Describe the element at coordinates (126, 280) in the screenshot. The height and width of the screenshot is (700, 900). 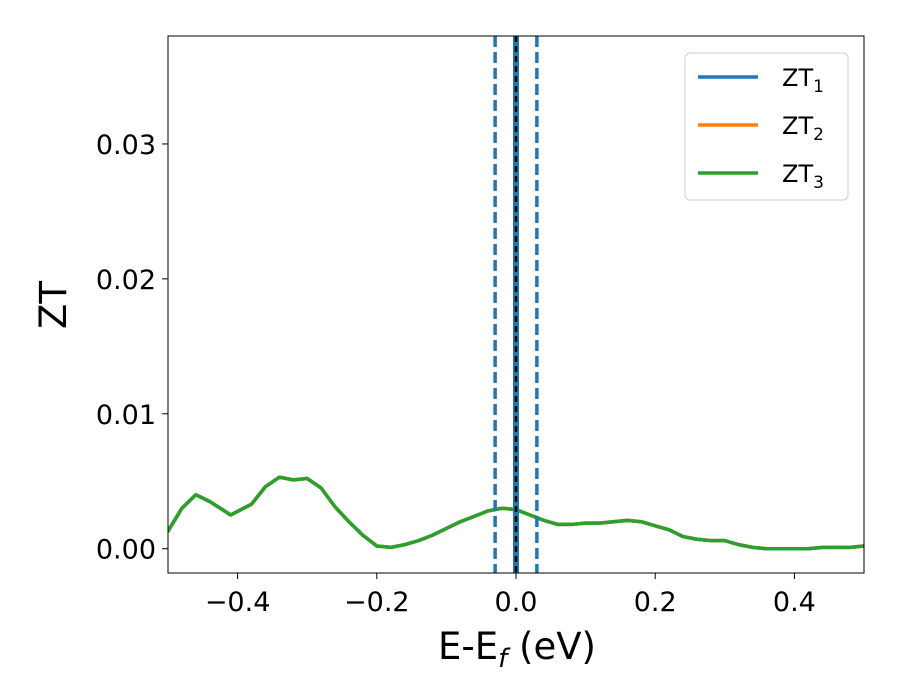
I see `y-tick-label: 0.02` at that location.